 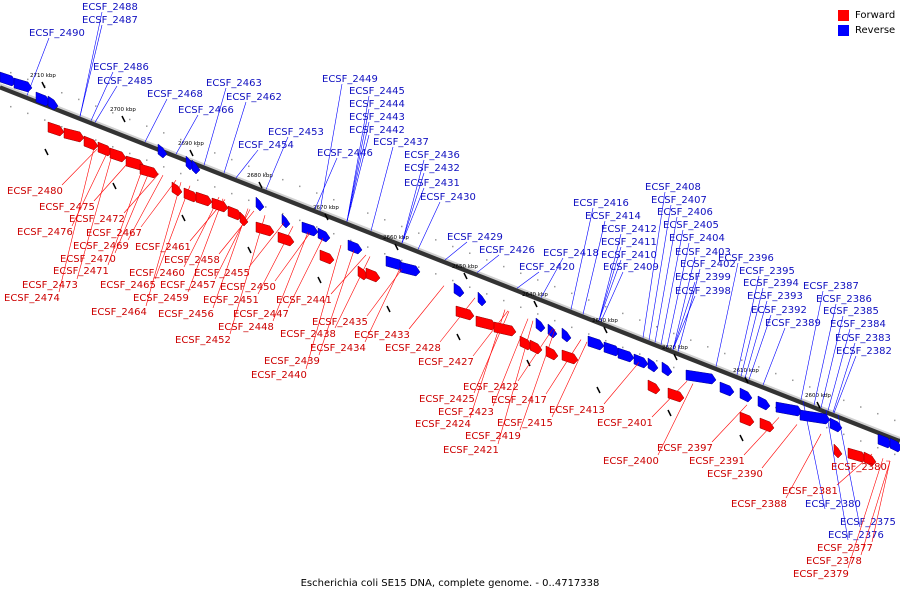 I want to click on forward-gene-label: ECSF_2427, so click(x=446, y=362).